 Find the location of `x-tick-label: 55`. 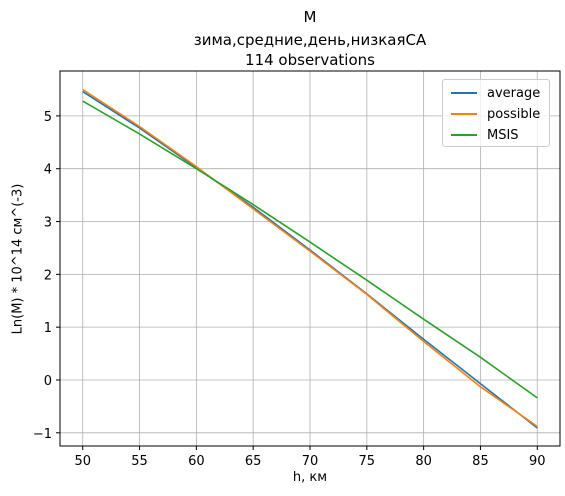

x-tick-label: 55 is located at coordinates (139, 461).